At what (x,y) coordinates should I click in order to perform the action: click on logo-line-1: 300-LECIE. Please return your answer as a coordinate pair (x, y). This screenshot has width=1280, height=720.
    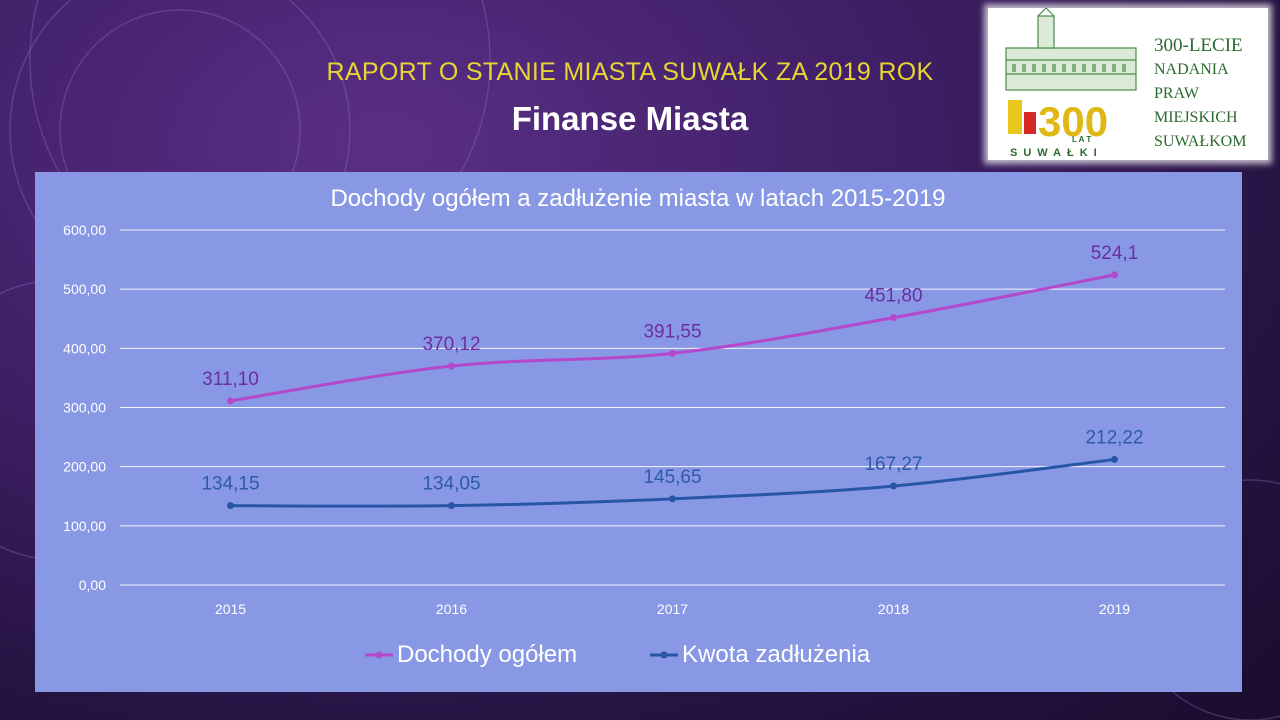
    Looking at the image, I should click on (1198, 45).